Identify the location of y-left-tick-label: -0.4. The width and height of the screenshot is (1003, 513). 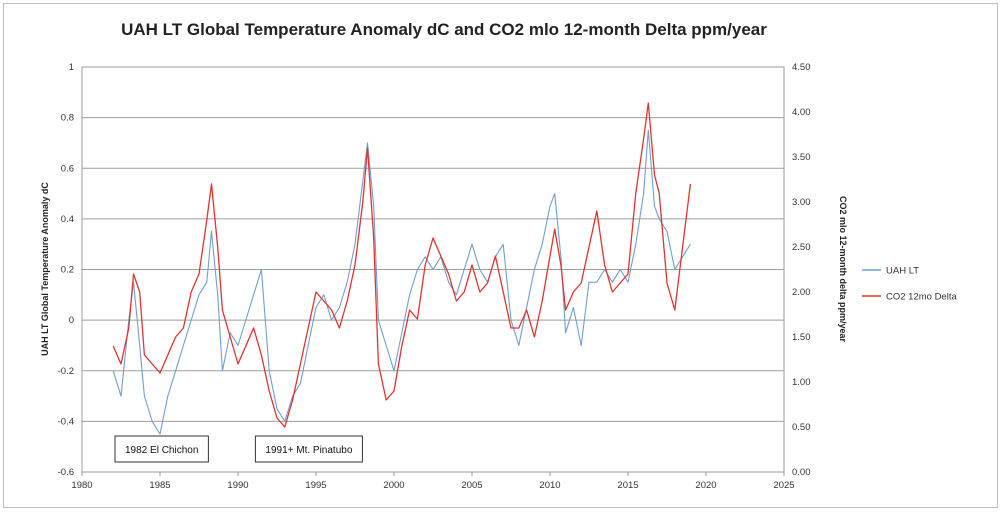
(66, 421).